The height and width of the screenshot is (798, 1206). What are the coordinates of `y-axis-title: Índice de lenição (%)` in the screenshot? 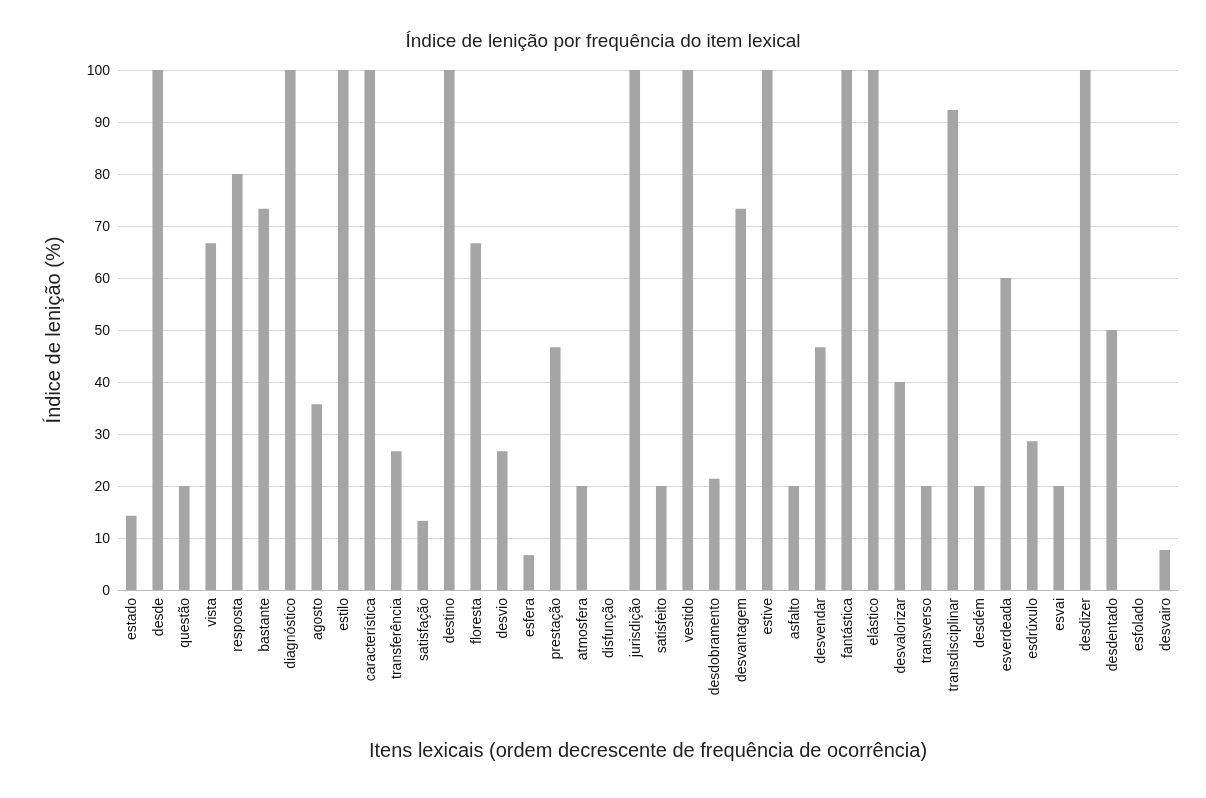 It's located at (53, 330).